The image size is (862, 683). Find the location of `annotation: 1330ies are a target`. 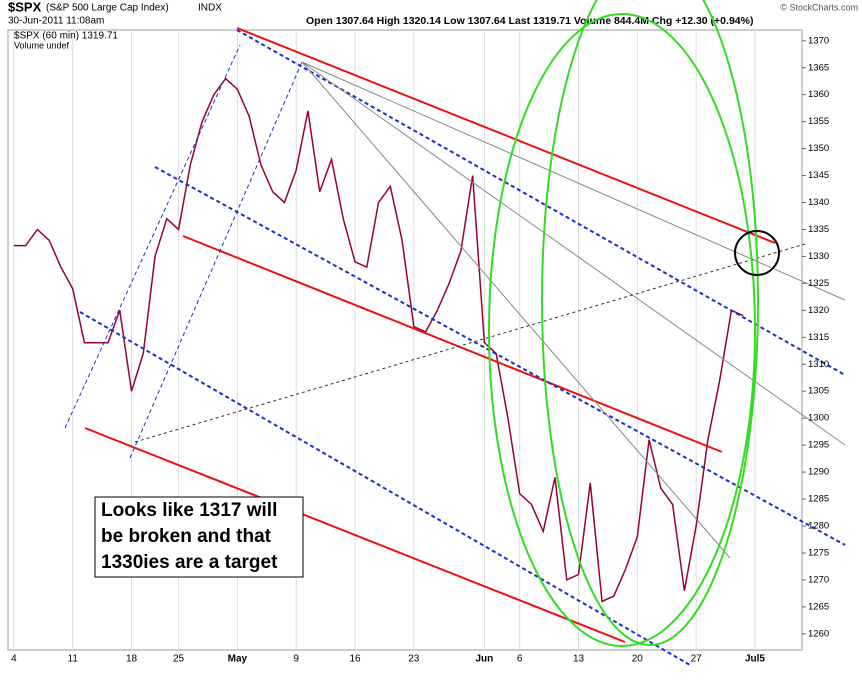

annotation: 1330ies are a target is located at coordinates (189, 562).